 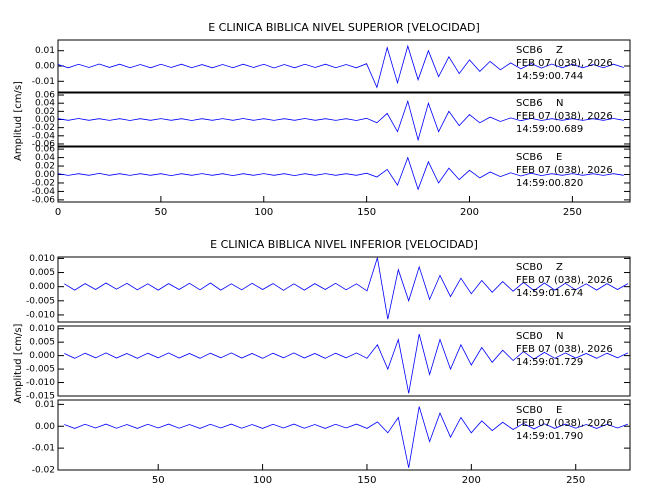 I want to click on time-label: 14:59:00.820, so click(x=549, y=183).